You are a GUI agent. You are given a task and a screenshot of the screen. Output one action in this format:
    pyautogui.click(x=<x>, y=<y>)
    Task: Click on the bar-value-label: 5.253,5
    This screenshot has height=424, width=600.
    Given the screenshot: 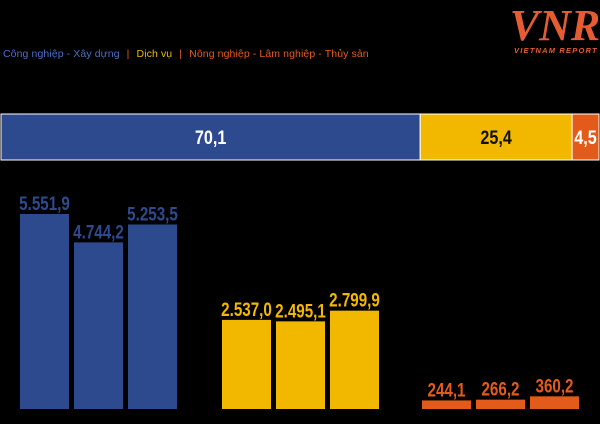 What is the action you would take?
    pyautogui.click(x=152, y=214)
    